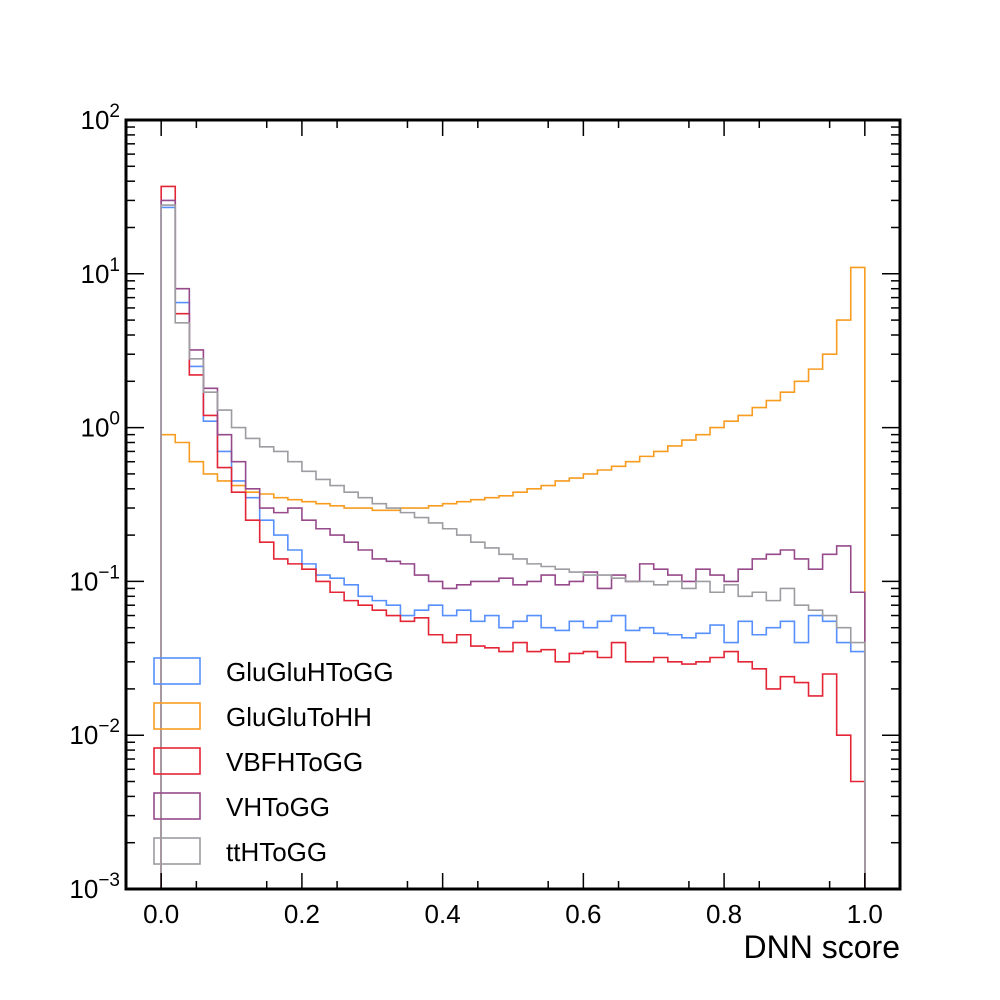  I want to click on y-tick-label: 10¹, so click(101, 272).